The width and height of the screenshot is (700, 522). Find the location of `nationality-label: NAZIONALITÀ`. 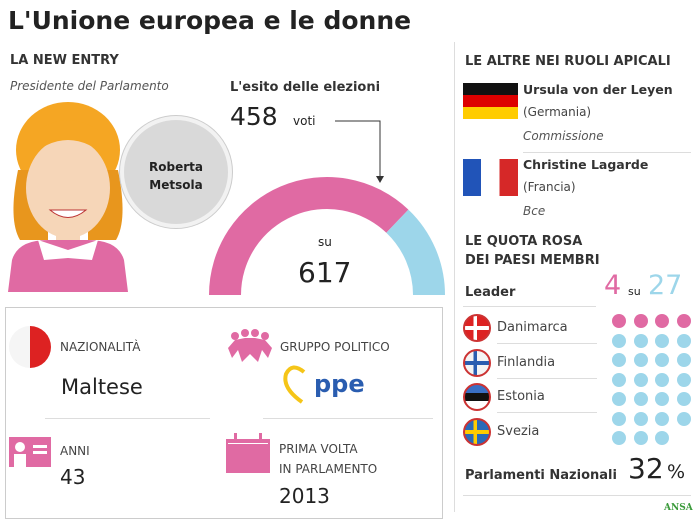

nationality-label: NAZIONALITÀ is located at coordinates (100, 347).